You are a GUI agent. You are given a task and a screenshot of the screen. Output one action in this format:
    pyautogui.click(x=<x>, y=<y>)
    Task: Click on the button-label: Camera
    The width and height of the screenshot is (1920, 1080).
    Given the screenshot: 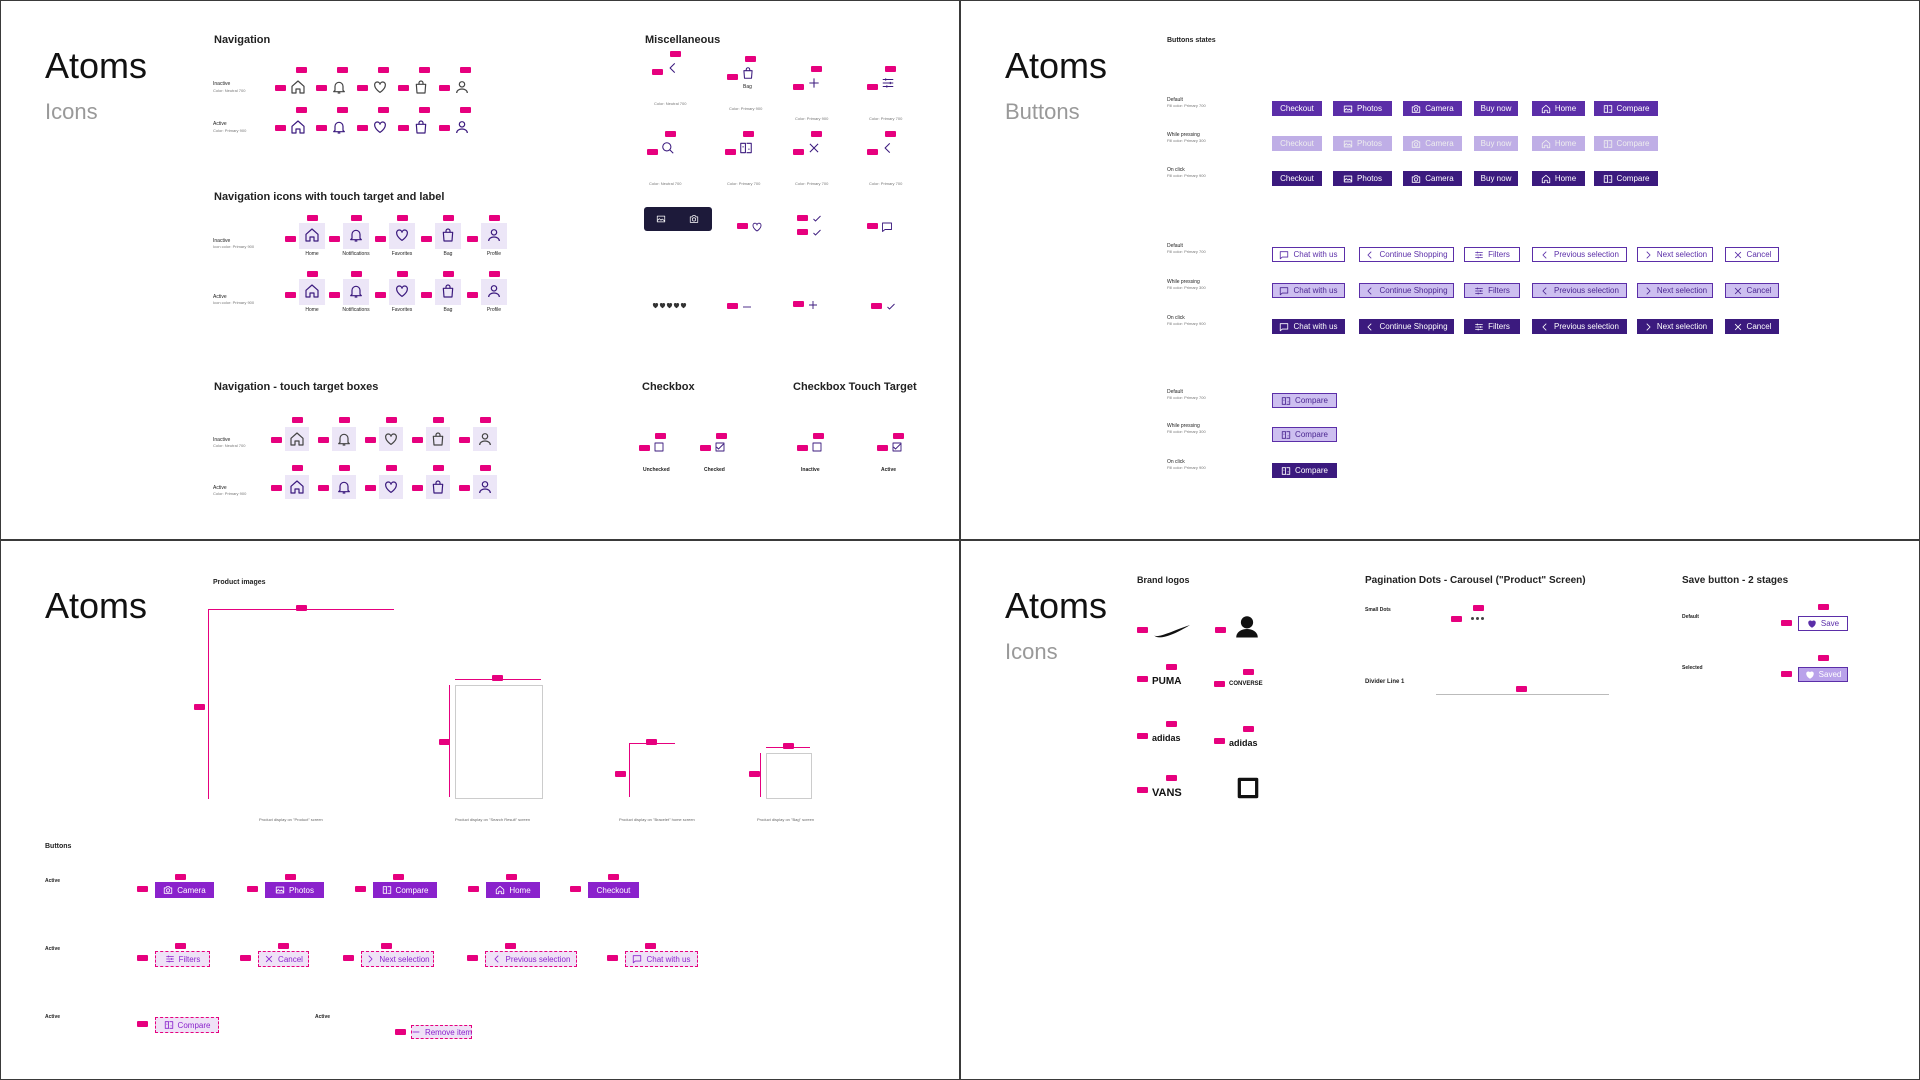 What is the action you would take?
    pyautogui.click(x=1439, y=143)
    